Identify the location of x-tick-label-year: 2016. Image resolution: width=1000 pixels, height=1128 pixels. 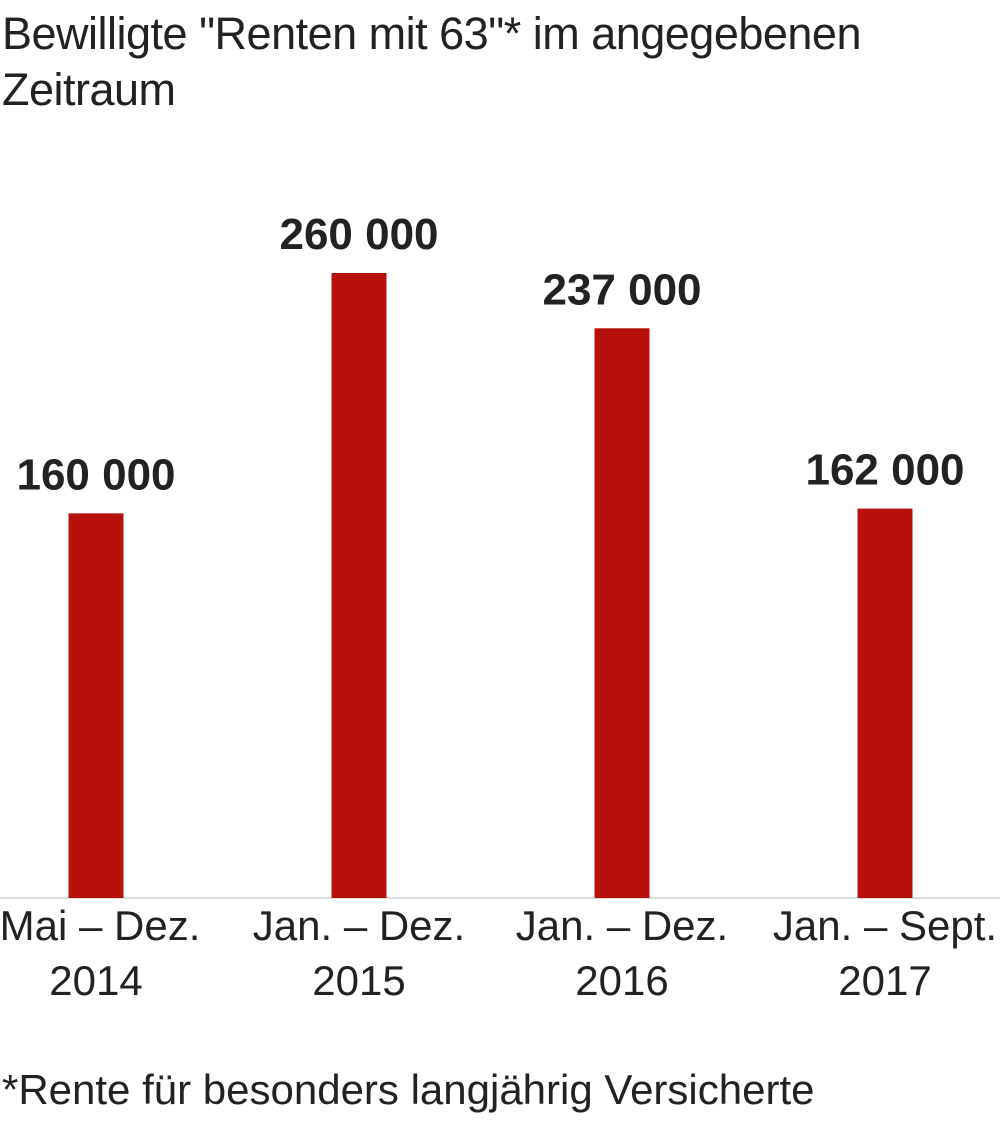
(621, 980).